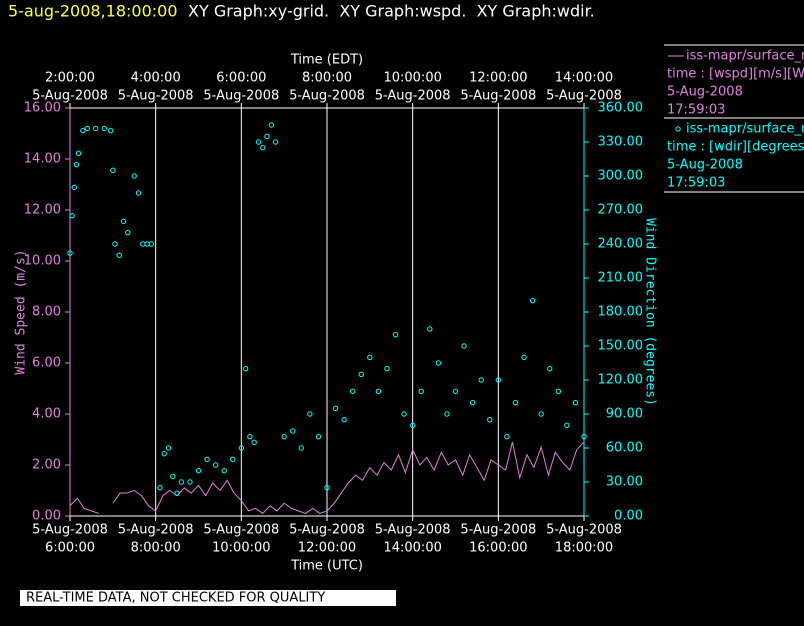 The height and width of the screenshot is (626, 804). I want to click on y-tick-label: 10.00, so click(42, 261).